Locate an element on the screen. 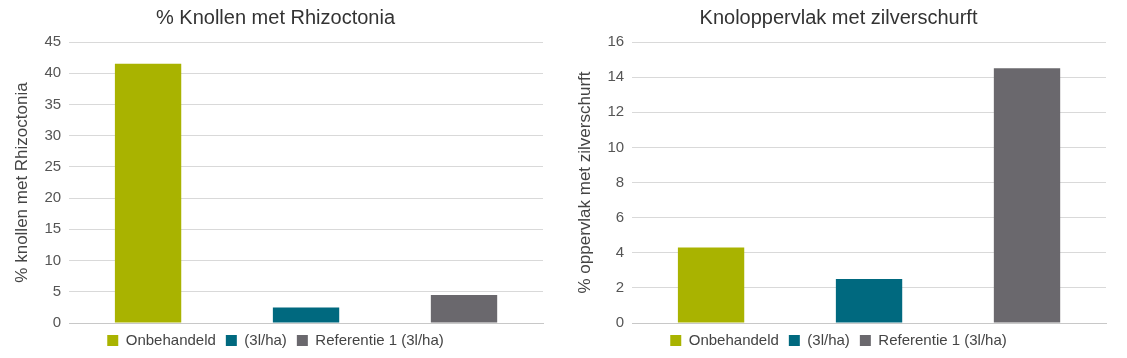 The width and height of the screenshot is (1127, 358). y-tick-label: 12 is located at coordinates (616, 111).